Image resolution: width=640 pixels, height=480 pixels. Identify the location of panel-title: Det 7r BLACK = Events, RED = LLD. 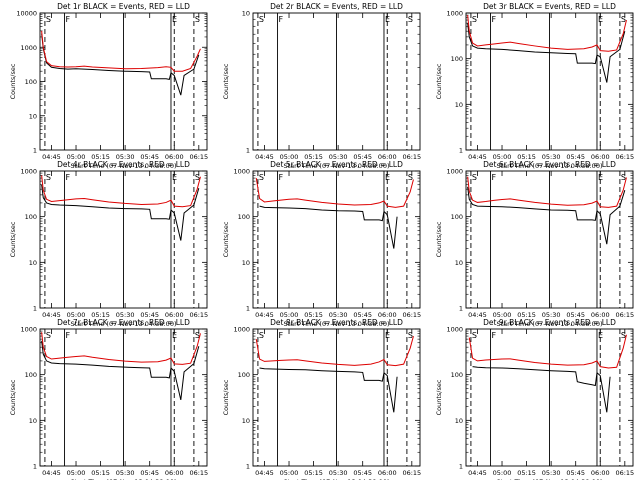
(123, 322).